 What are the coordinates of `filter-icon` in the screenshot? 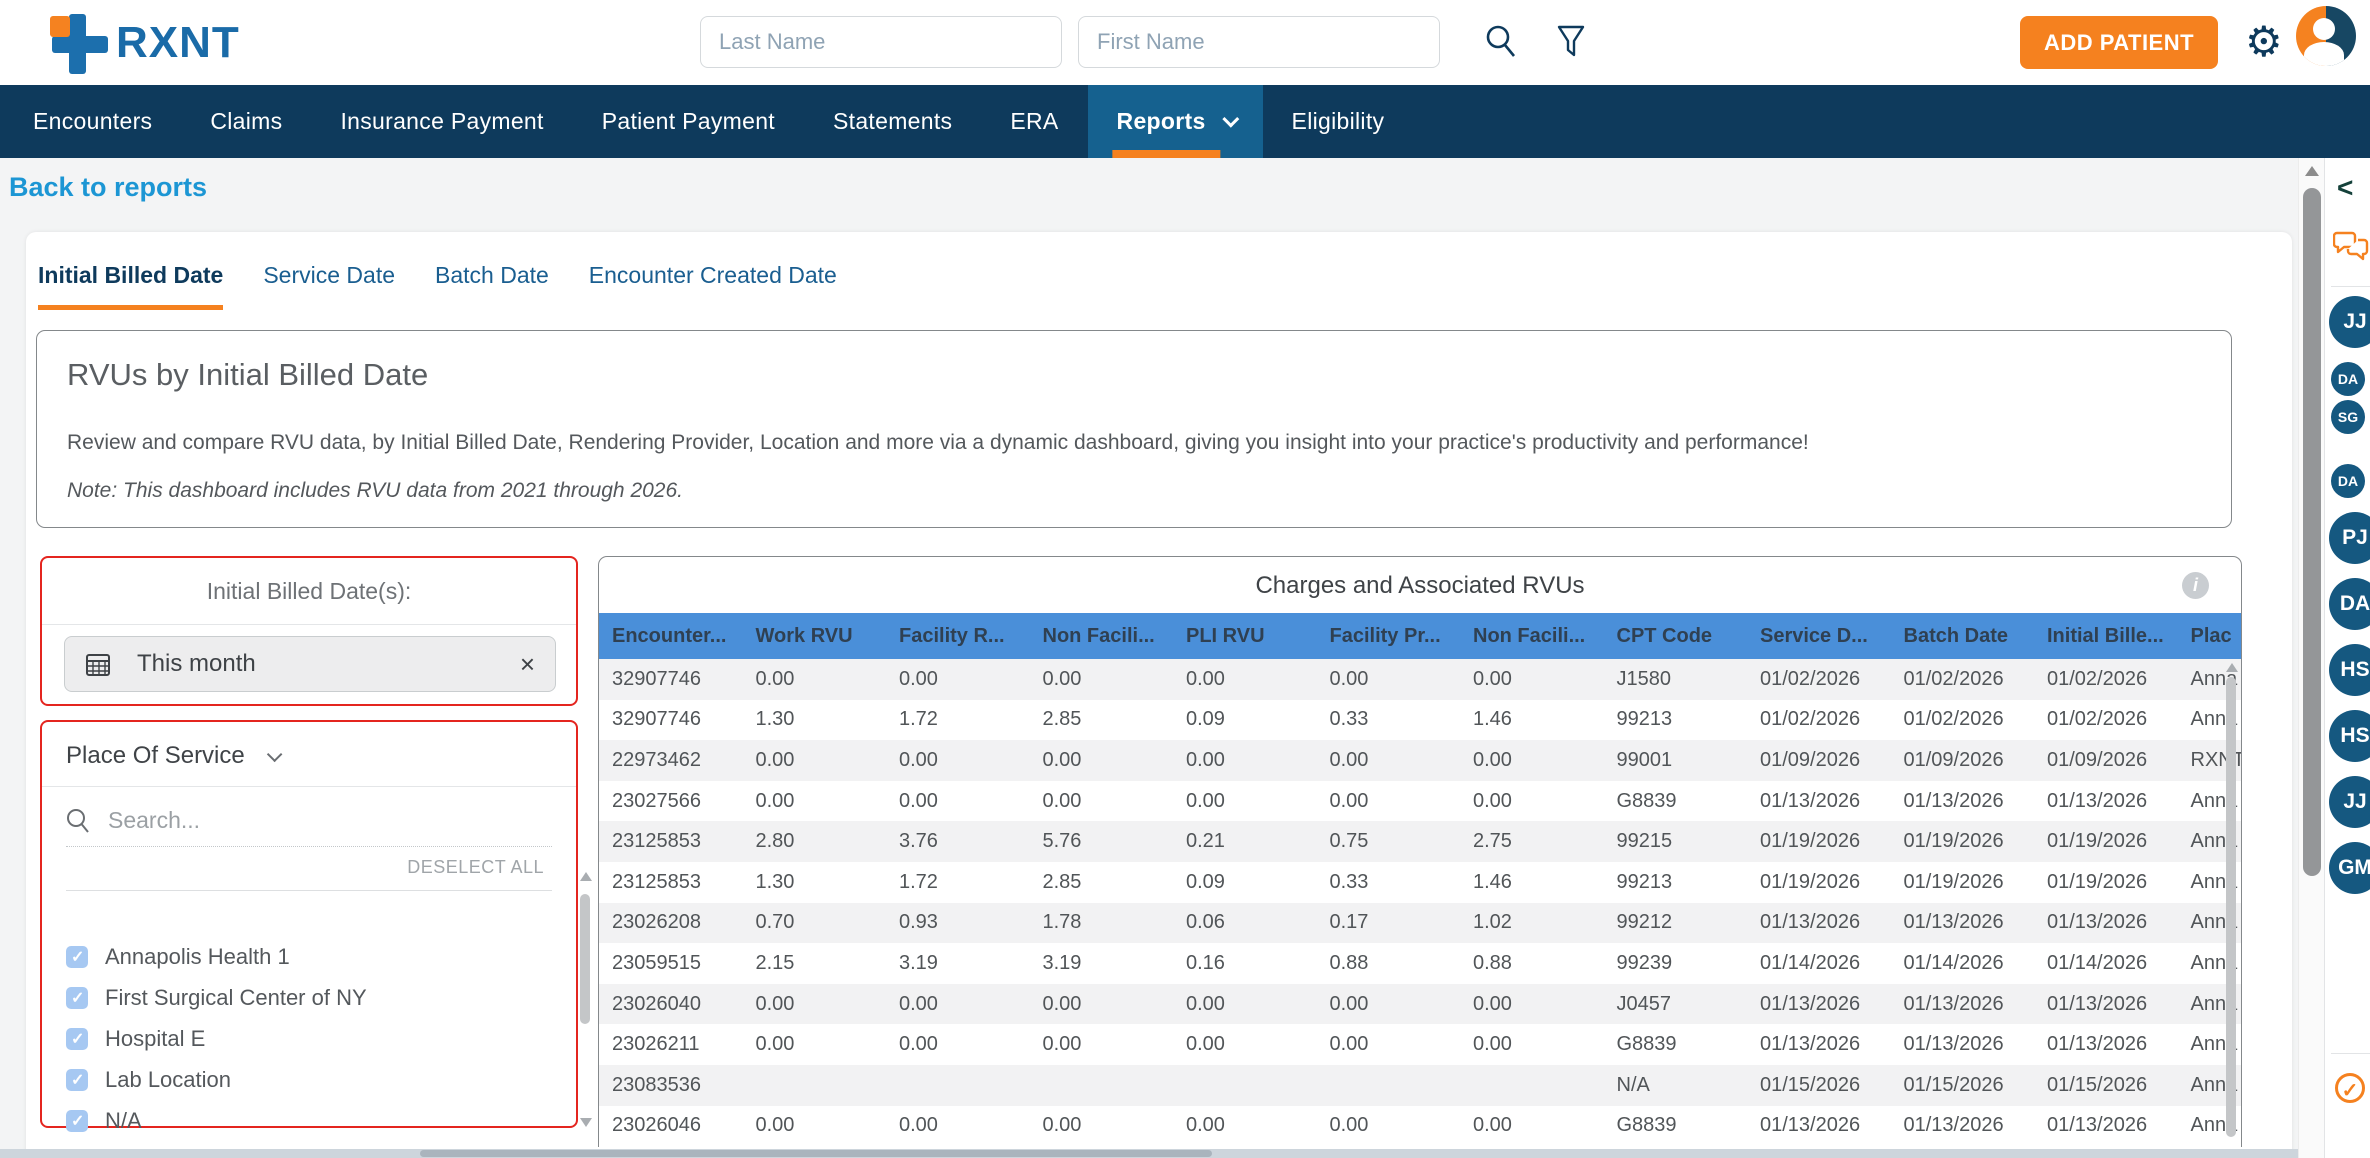 It's located at (1572, 44).